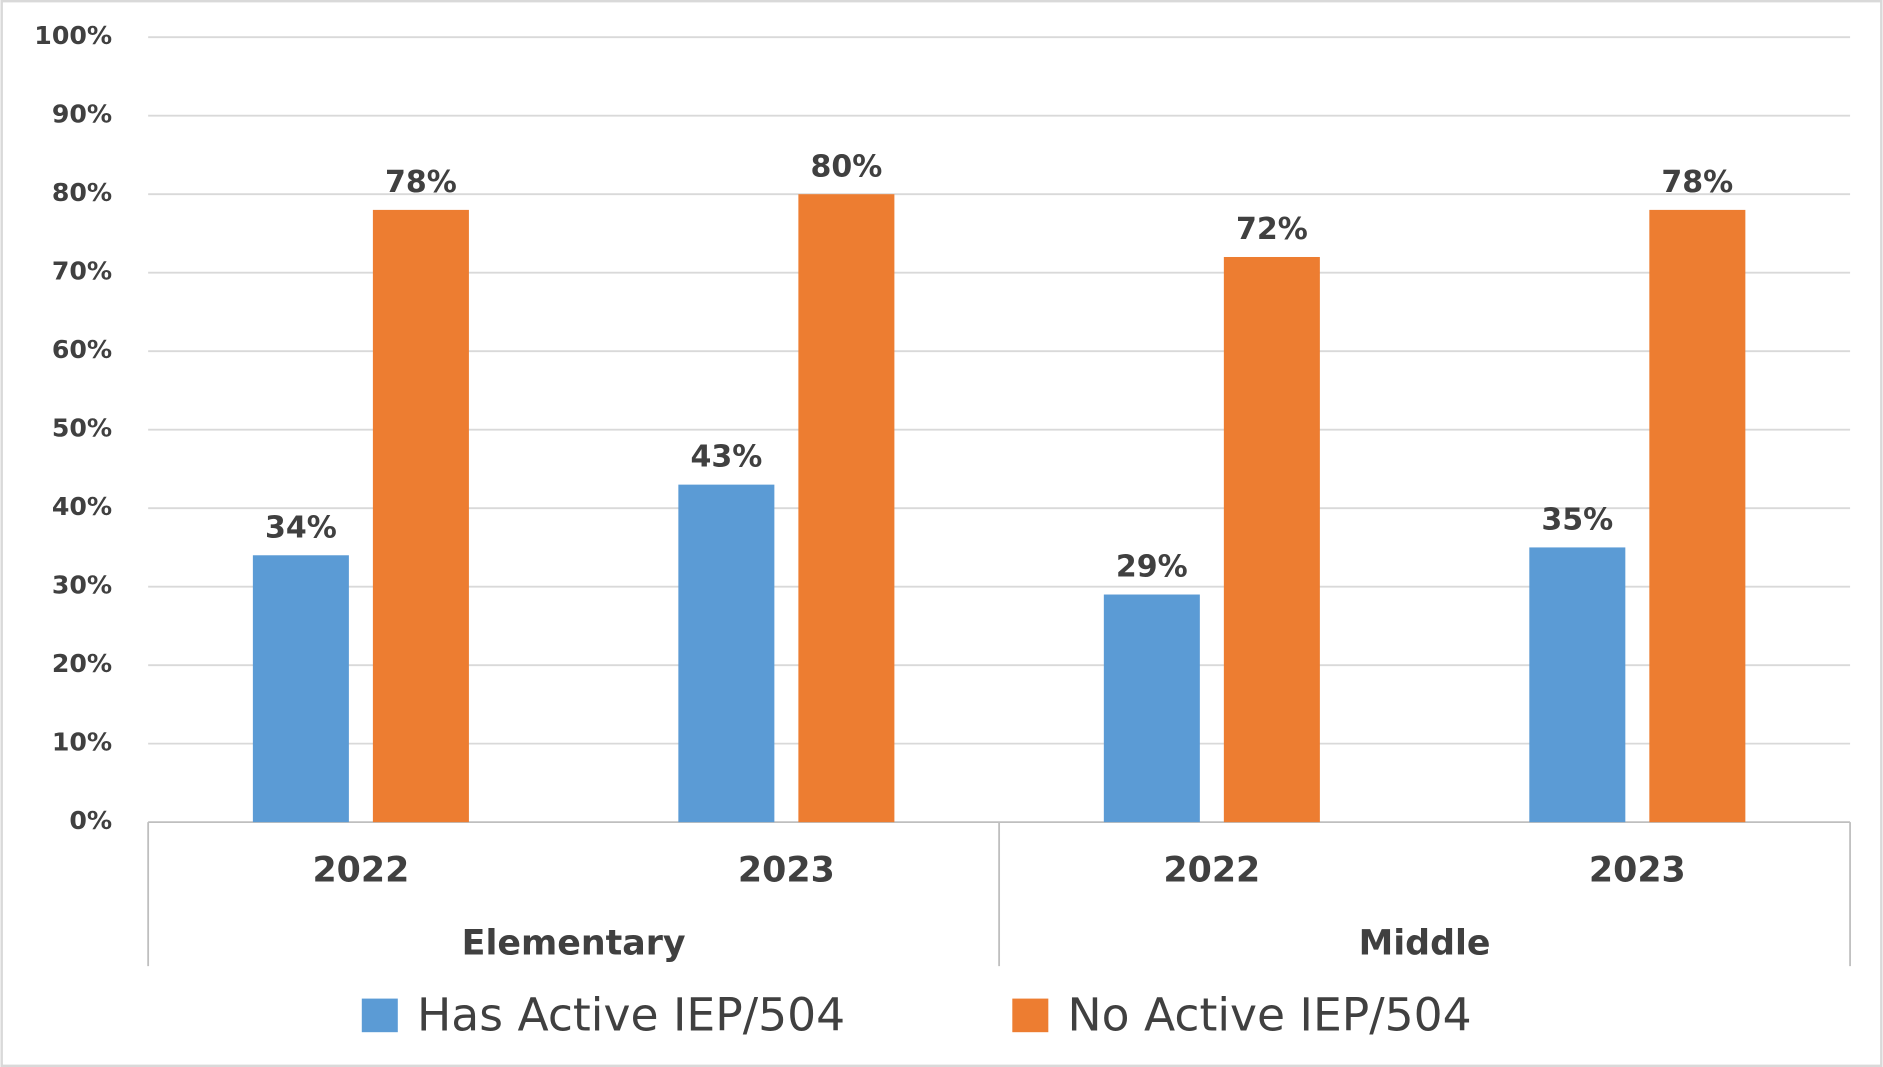 Image resolution: width=1883 pixels, height=1067 pixels. What do you see at coordinates (82, 742) in the screenshot?
I see `y-tick-label: 10%` at bounding box center [82, 742].